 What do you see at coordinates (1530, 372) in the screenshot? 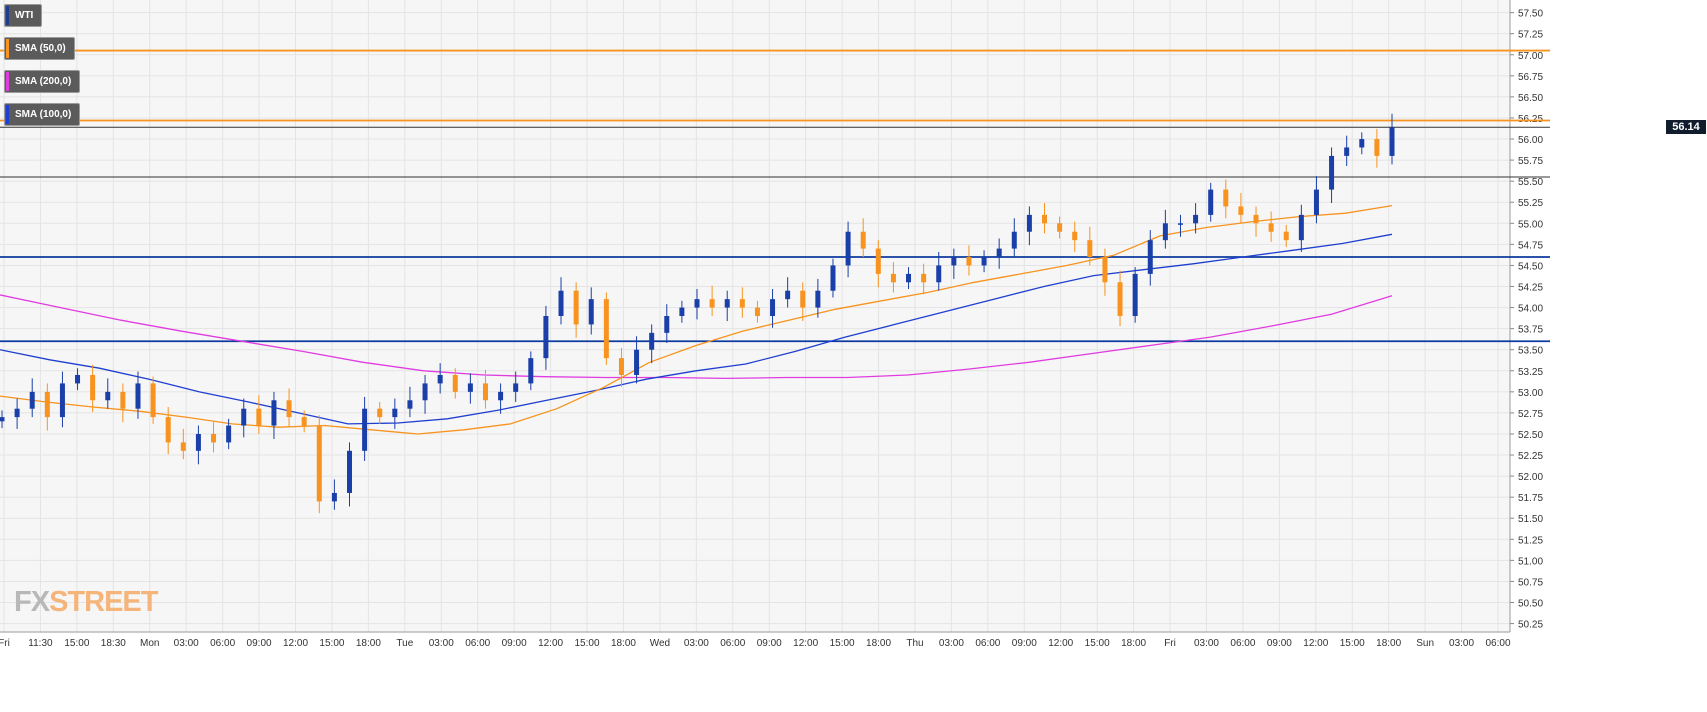
I see `y-tick-label: 53.25` at bounding box center [1530, 372].